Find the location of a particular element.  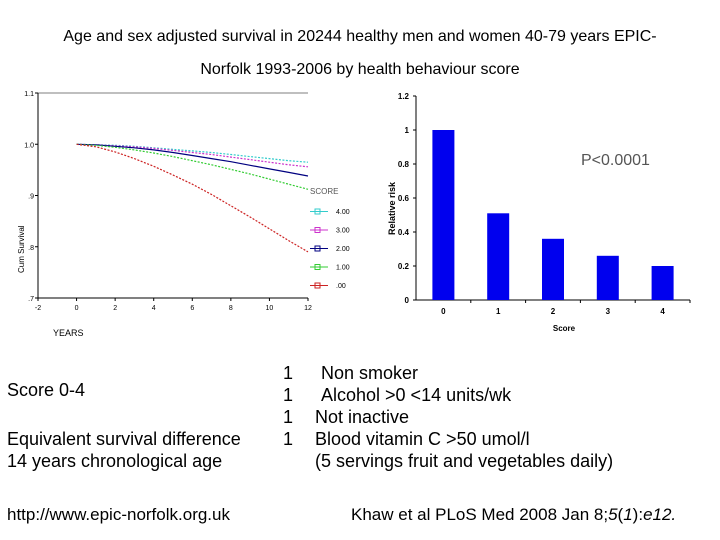

rr-x-tick-label: 1 is located at coordinates (498, 311).